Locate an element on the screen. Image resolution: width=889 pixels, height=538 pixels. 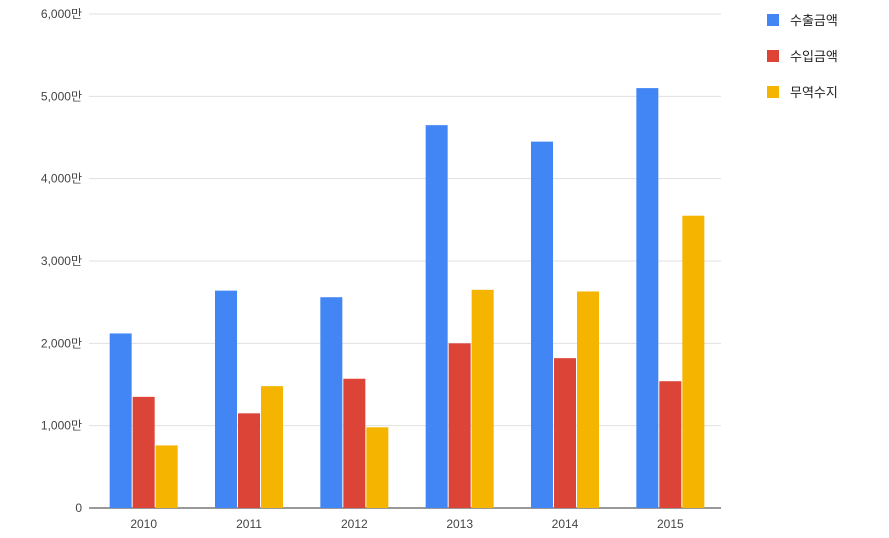
bar-수입금액-2015 is located at coordinates (670, 444).